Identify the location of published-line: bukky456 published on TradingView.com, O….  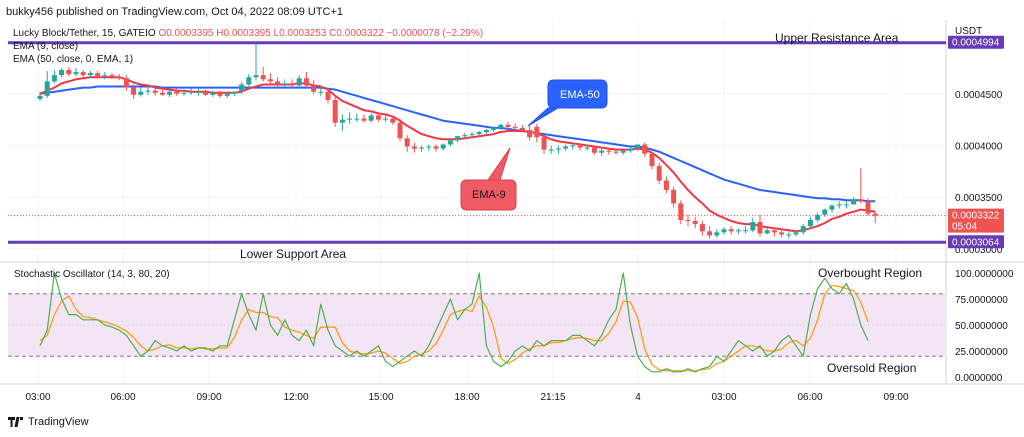
(175, 12).